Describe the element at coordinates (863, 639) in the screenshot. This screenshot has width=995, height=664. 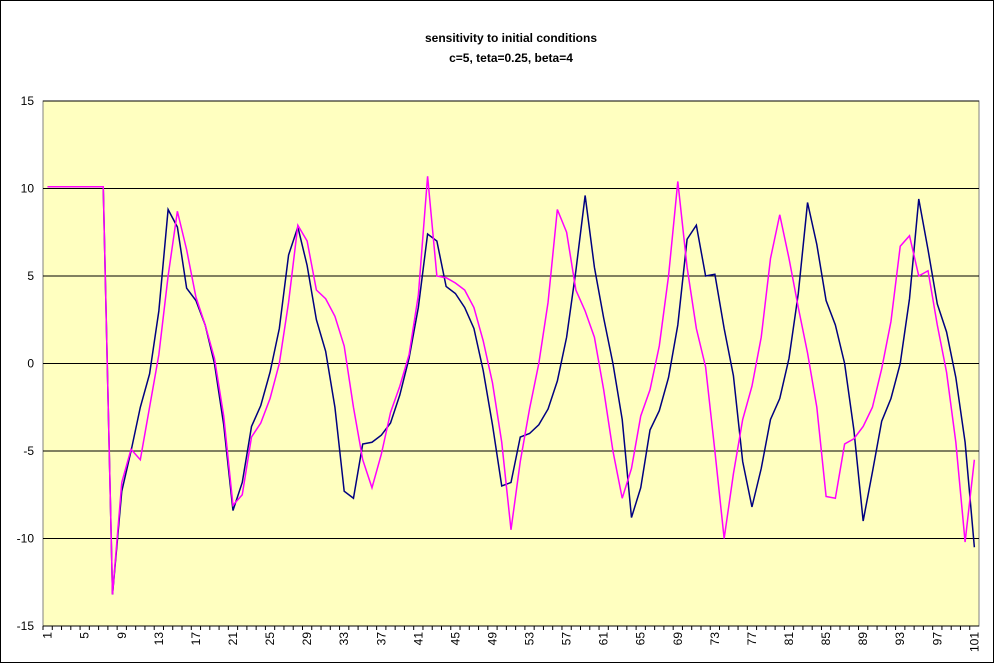
I see `x-tick-label: 89` at that location.